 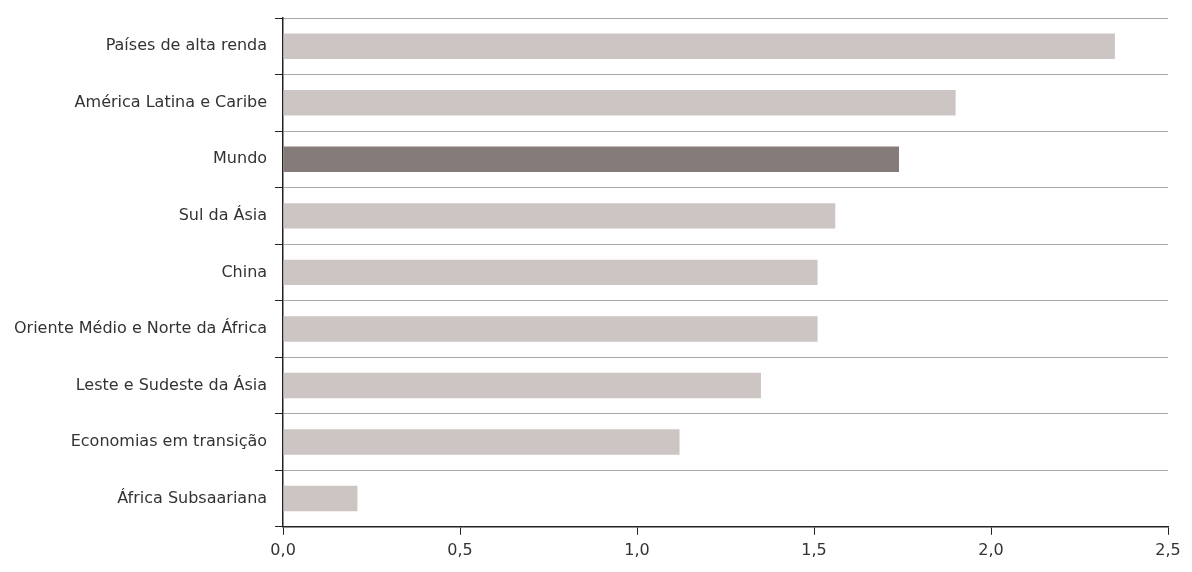 What do you see at coordinates (192, 497) in the screenshot?
I see `y-tick-label: África Subsaariana` at bounding box center [192, 497].